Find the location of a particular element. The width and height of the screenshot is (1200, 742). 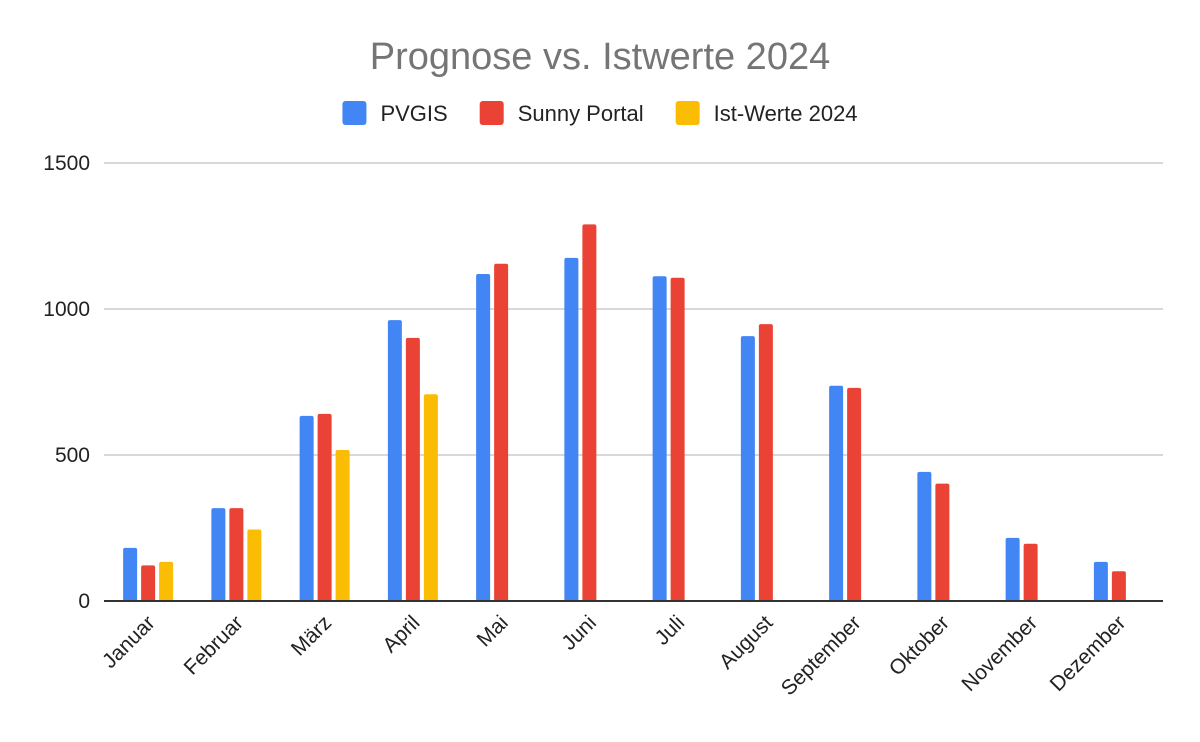

x-category-label: März is located at coordinates (311, 635).